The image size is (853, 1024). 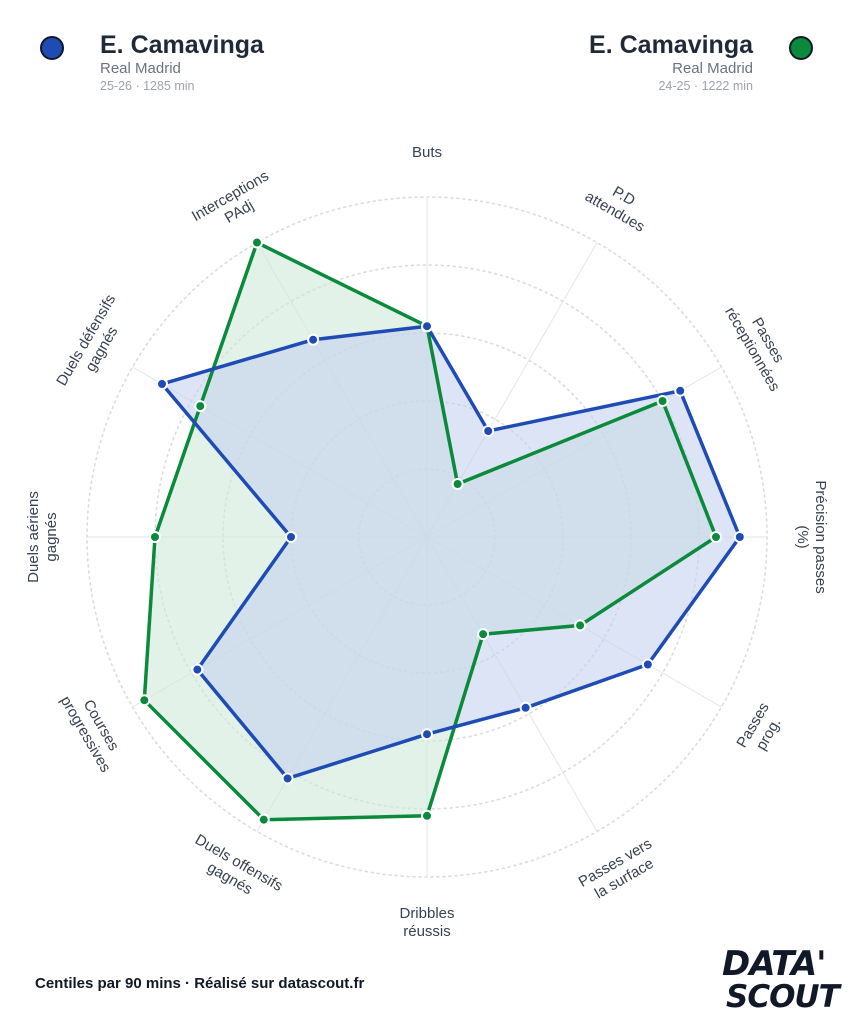 What do you see at coordinates (705, 86) in the screenshot?
I see `player-season-minutes: 24-25 · 1222 min` at bounding box center [705, 86].